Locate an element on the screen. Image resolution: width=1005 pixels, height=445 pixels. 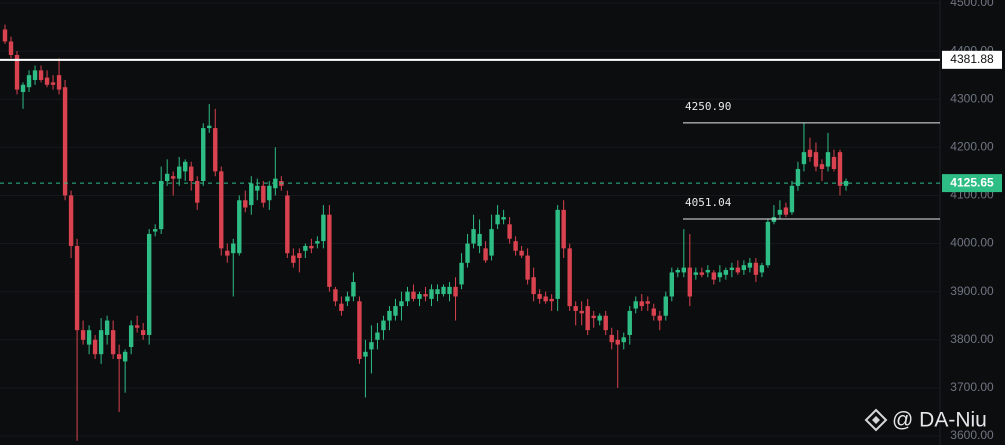
level-label: 4051.04 is located at coordinates (708, 202).